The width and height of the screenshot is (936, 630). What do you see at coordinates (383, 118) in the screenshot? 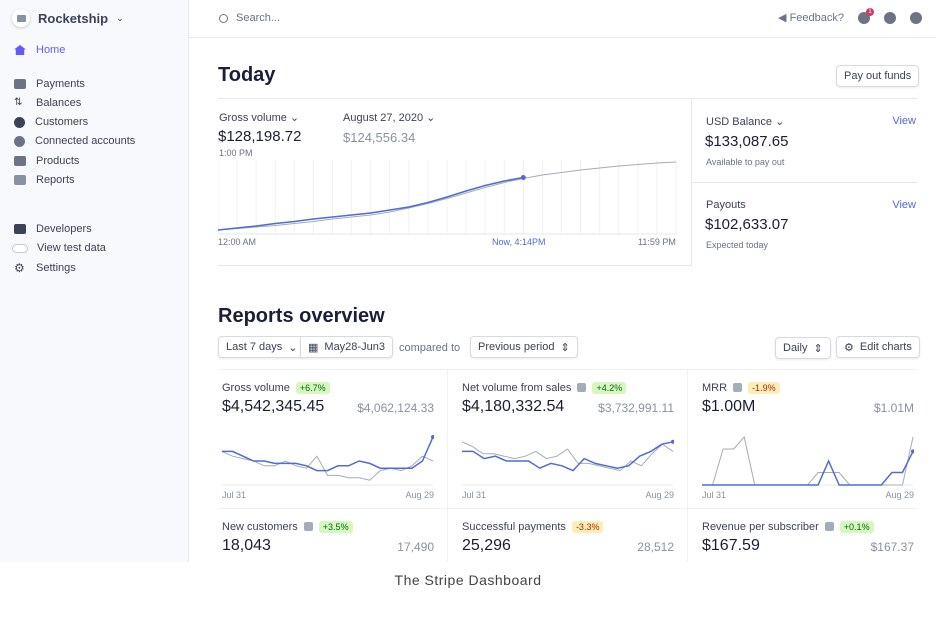
I see `label: August 27, 2020` at bounding box center [383, 118].